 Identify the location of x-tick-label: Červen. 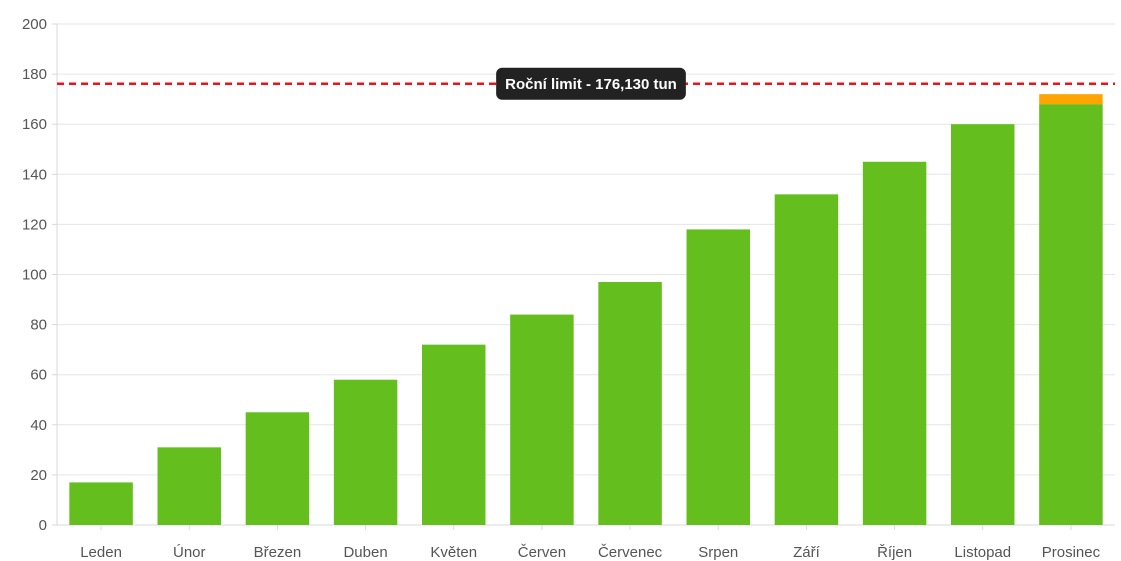
(542, 552).